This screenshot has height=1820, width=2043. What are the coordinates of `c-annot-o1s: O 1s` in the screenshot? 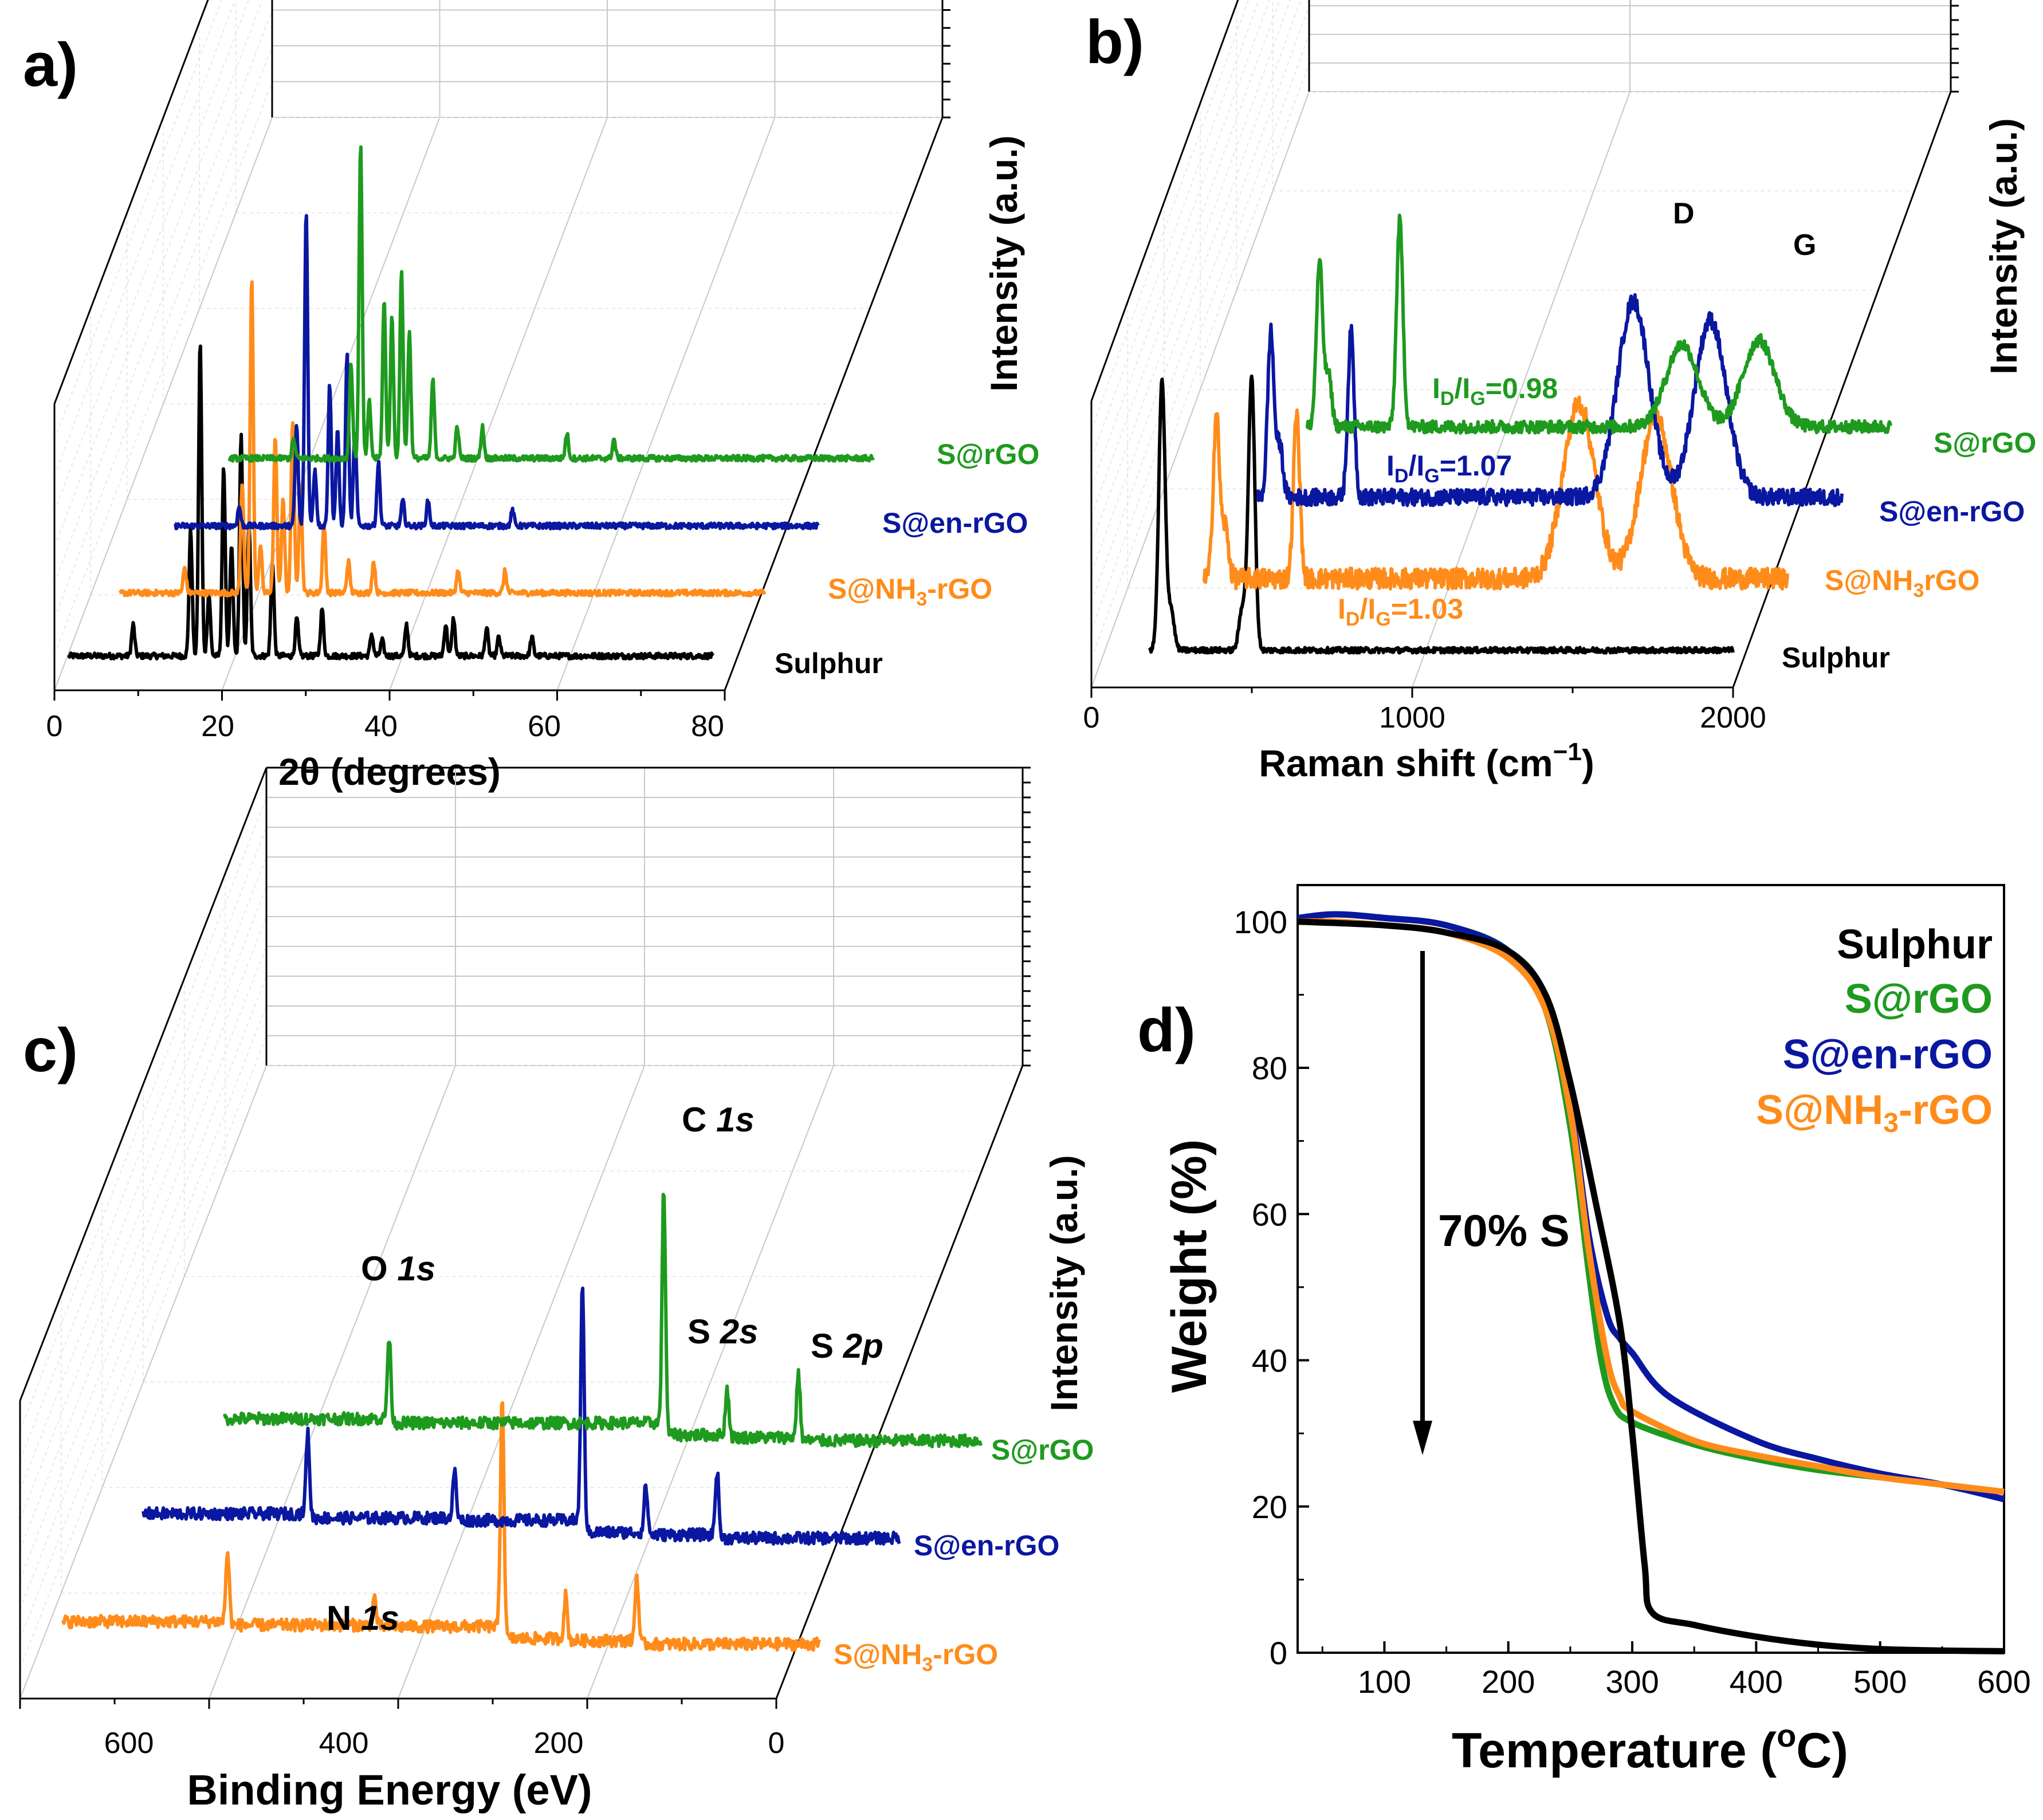 It's located at (398, 1268).